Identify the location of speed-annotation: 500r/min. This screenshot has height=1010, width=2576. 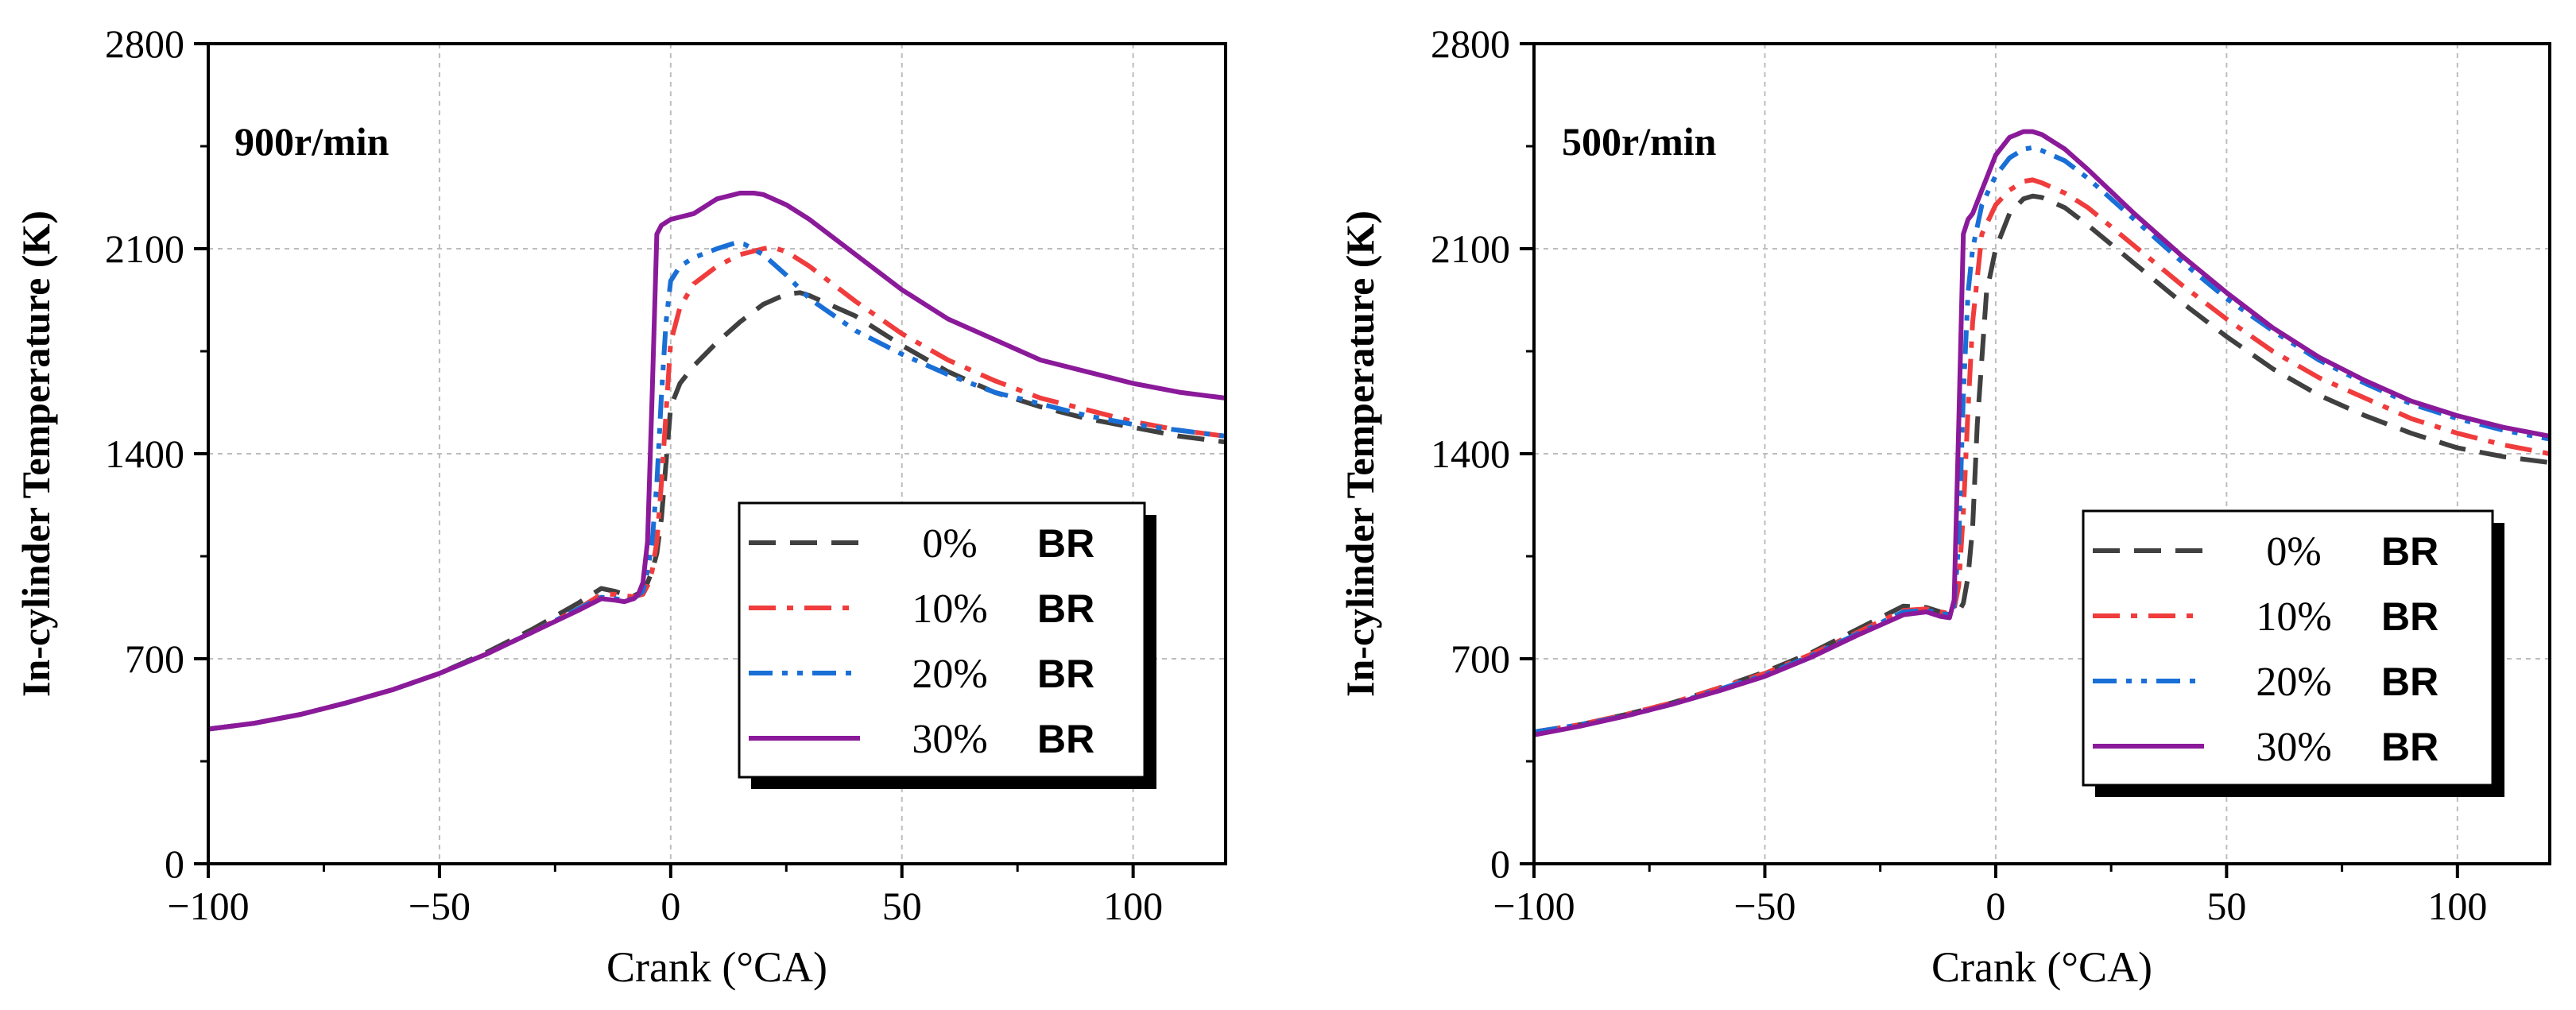
(1639, 141).